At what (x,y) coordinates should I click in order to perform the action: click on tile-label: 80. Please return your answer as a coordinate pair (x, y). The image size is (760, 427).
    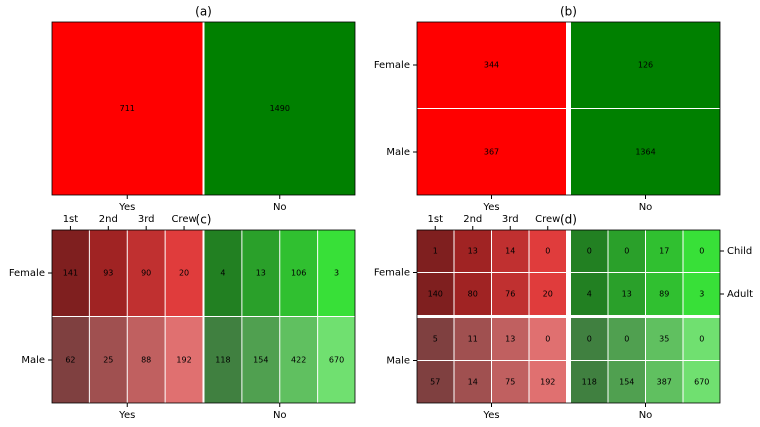
    Looking at the image, I should click on (473, 294).